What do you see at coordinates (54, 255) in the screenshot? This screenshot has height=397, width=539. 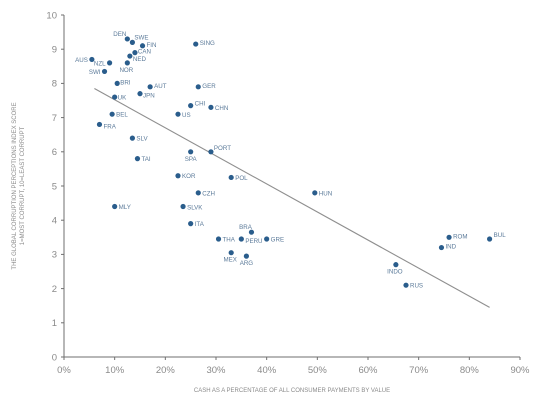 I see `y-tick-label: 3` at bounding box center [54, 255].